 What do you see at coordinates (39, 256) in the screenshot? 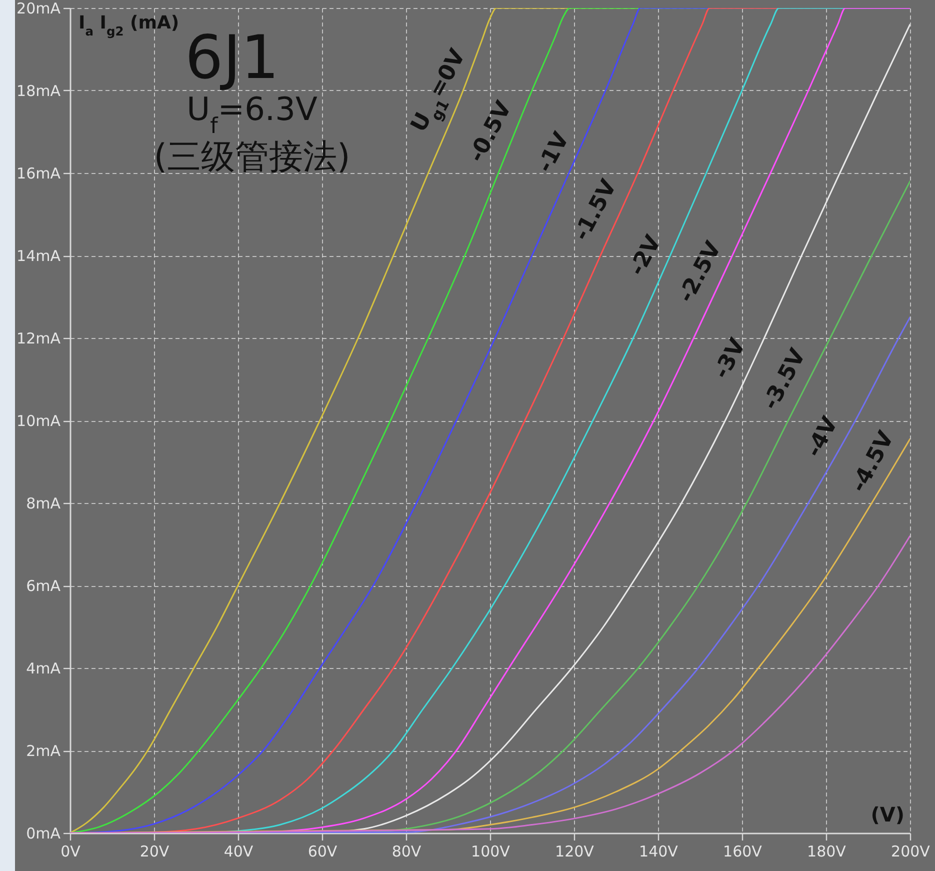
I see `y-tick-label: 14mA` at bounding box center [39, 256].